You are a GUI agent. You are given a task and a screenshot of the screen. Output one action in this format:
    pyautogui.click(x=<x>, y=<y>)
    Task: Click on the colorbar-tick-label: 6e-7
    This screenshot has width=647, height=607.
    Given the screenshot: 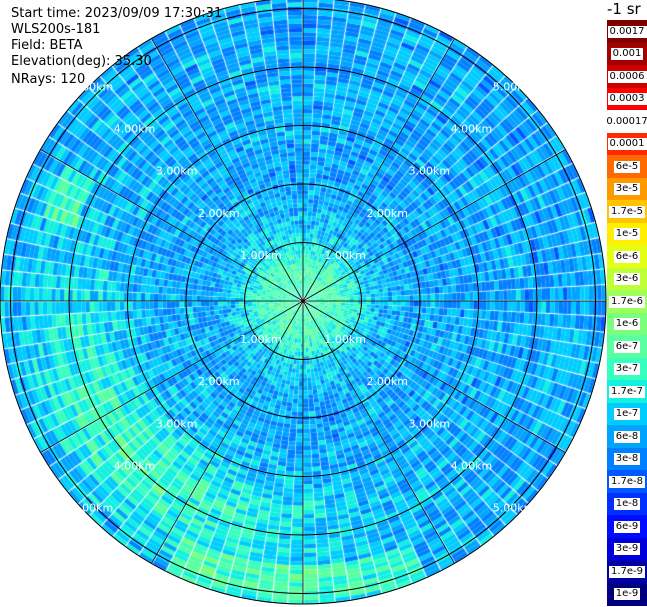 What is the action you would take?
    pyautogui.click(x=627, y=346)
    